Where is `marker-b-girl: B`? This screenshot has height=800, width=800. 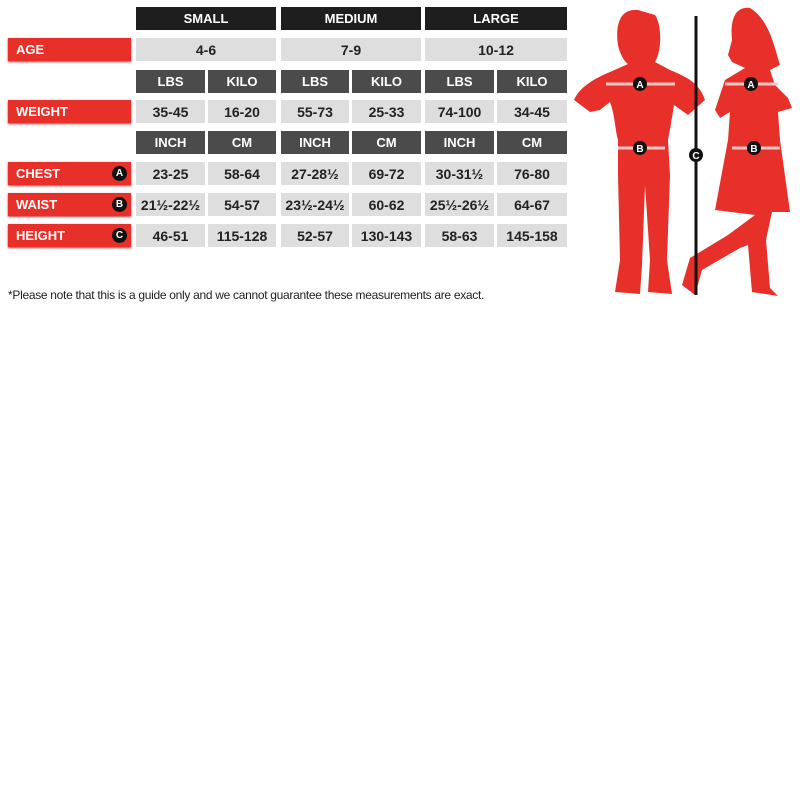 marker-b-girl: B is located at coordinates (753, 149).